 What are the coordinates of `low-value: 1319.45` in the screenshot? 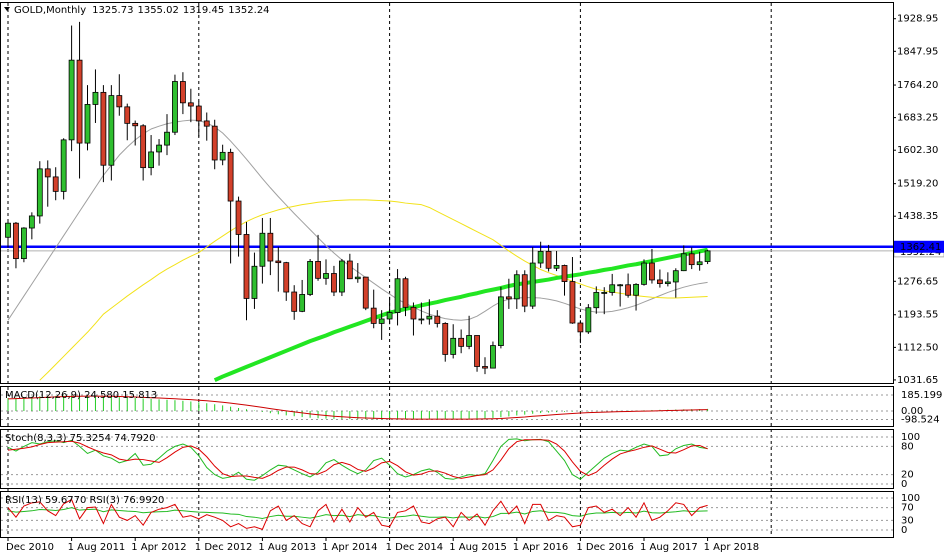 It's located at (203, 10).